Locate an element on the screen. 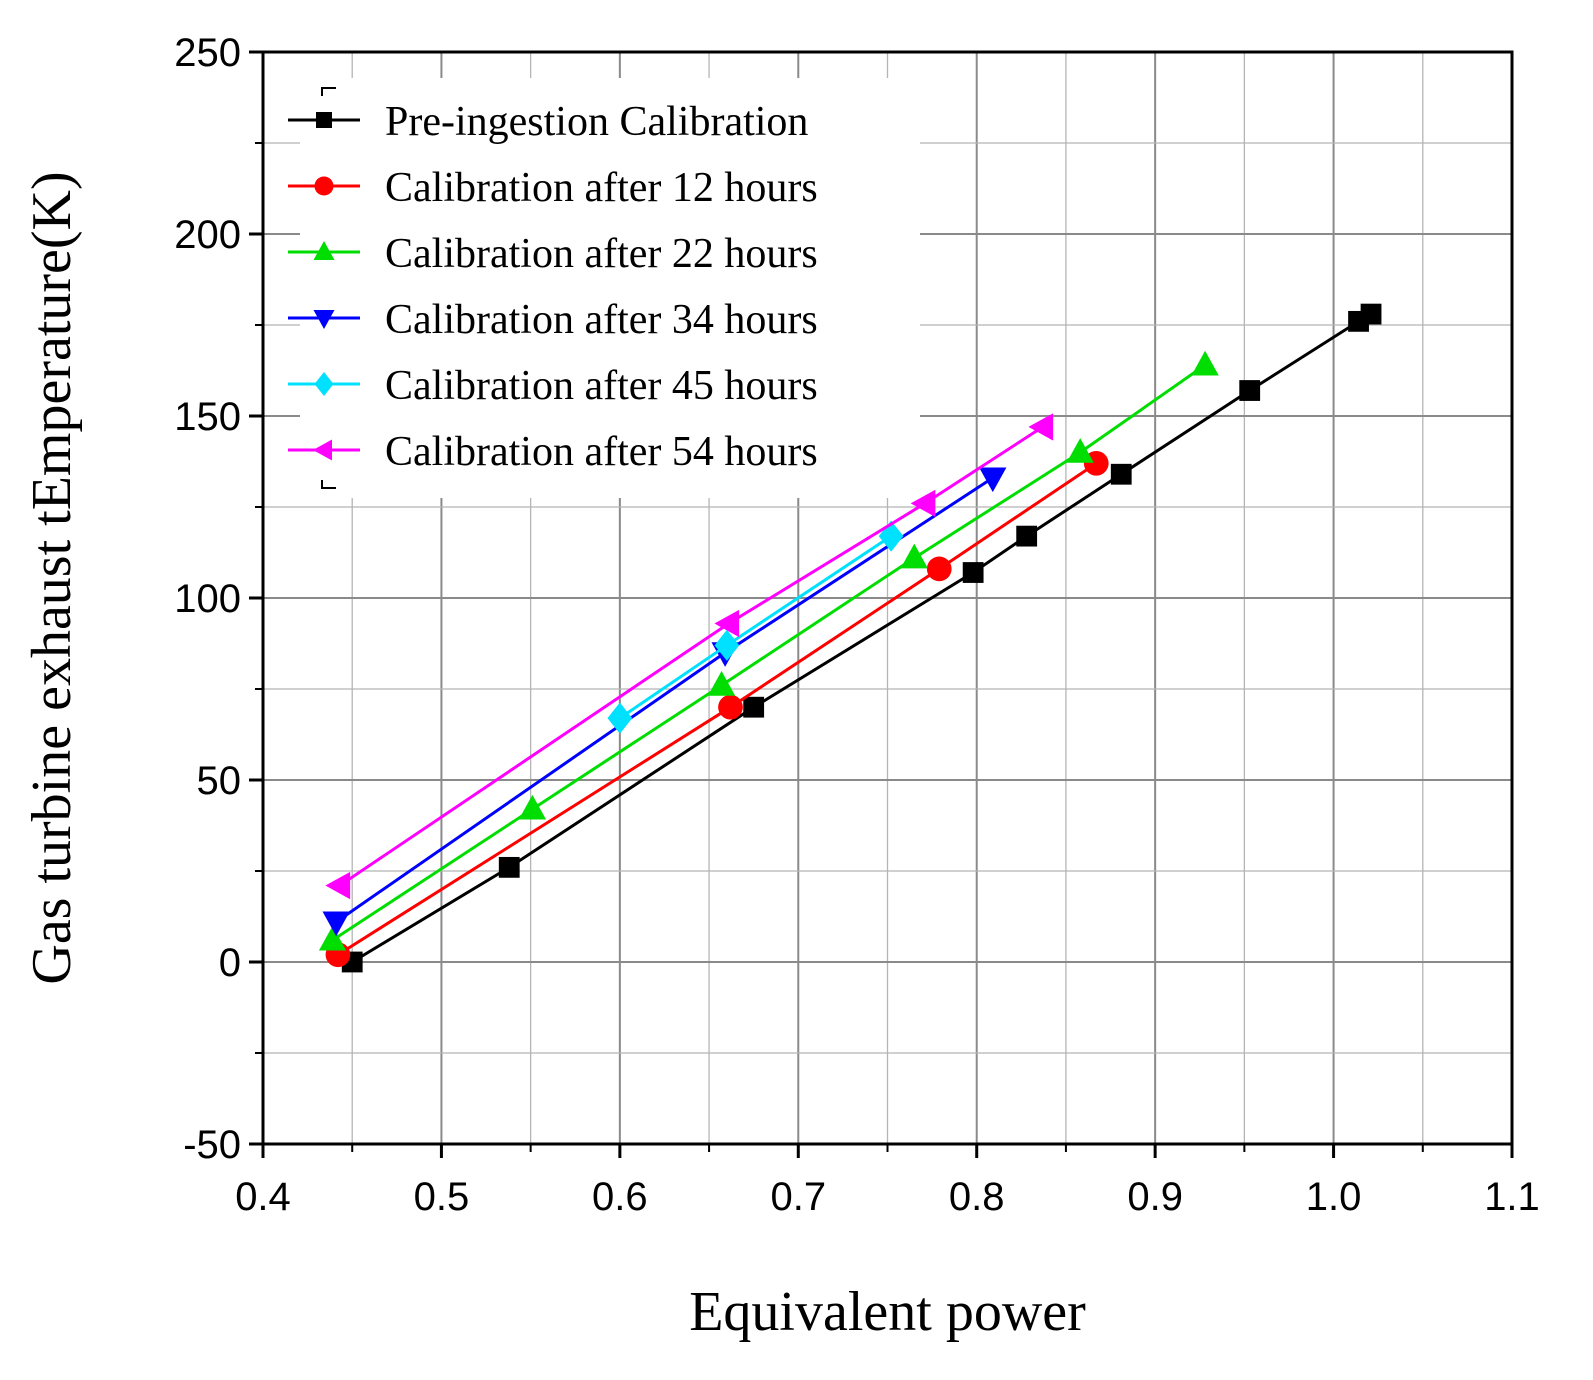  series-line is located at coordinates (691, 656).